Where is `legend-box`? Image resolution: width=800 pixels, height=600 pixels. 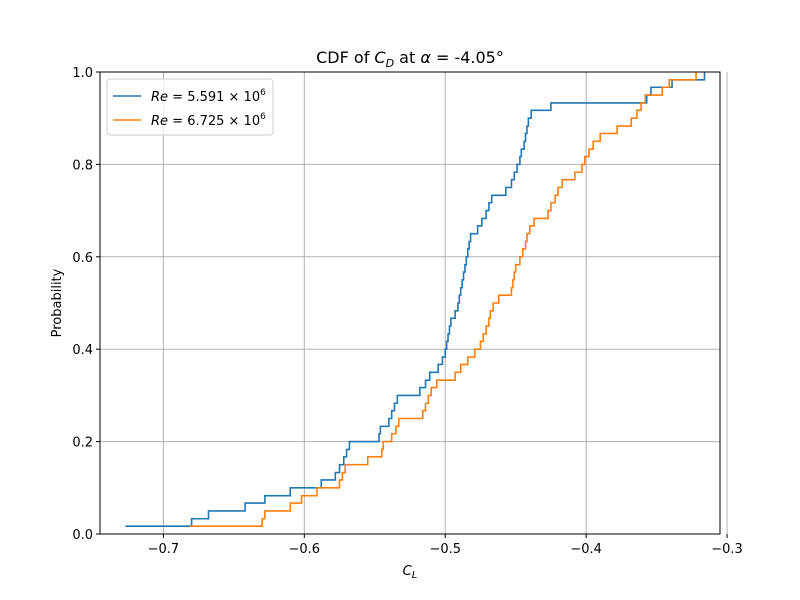
legend-box is located at coordinates (190, 107).